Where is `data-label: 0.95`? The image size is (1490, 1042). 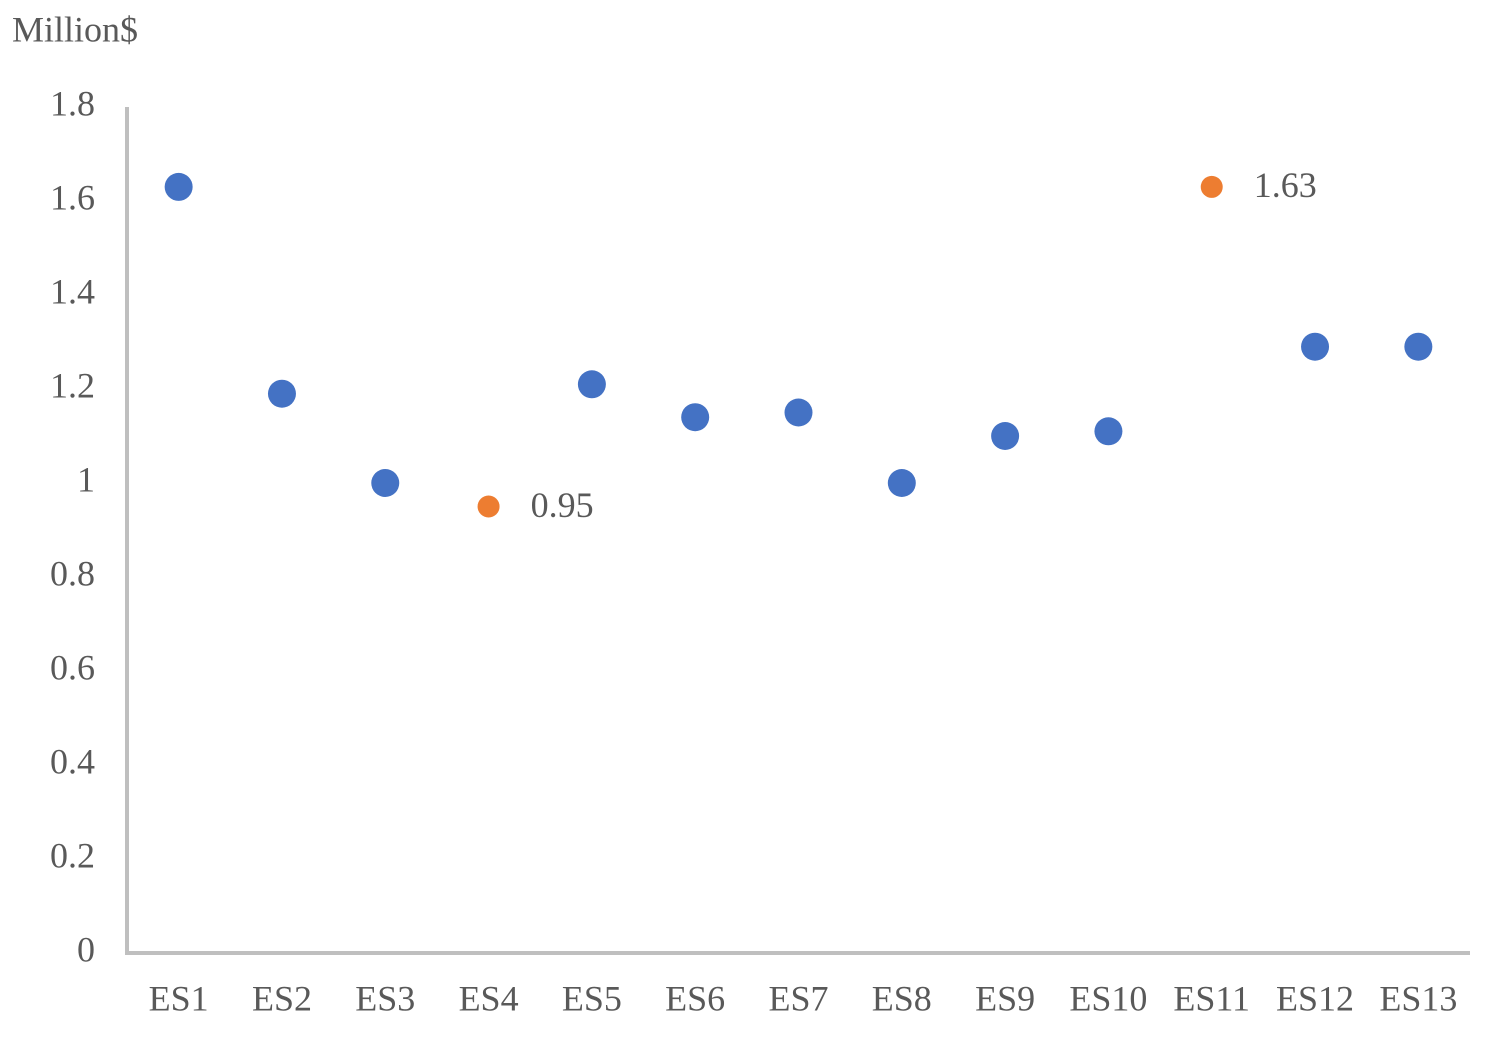 data-label: 0.95 is located at coordinates (562, 505).